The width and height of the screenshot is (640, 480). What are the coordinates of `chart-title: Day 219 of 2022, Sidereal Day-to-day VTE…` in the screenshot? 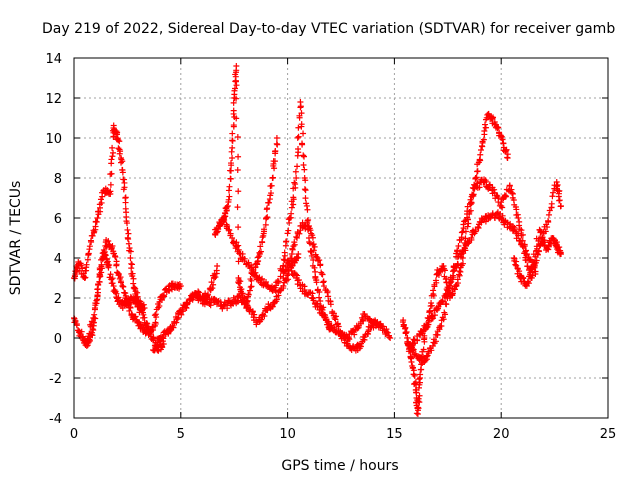 It's located at (328, 29).